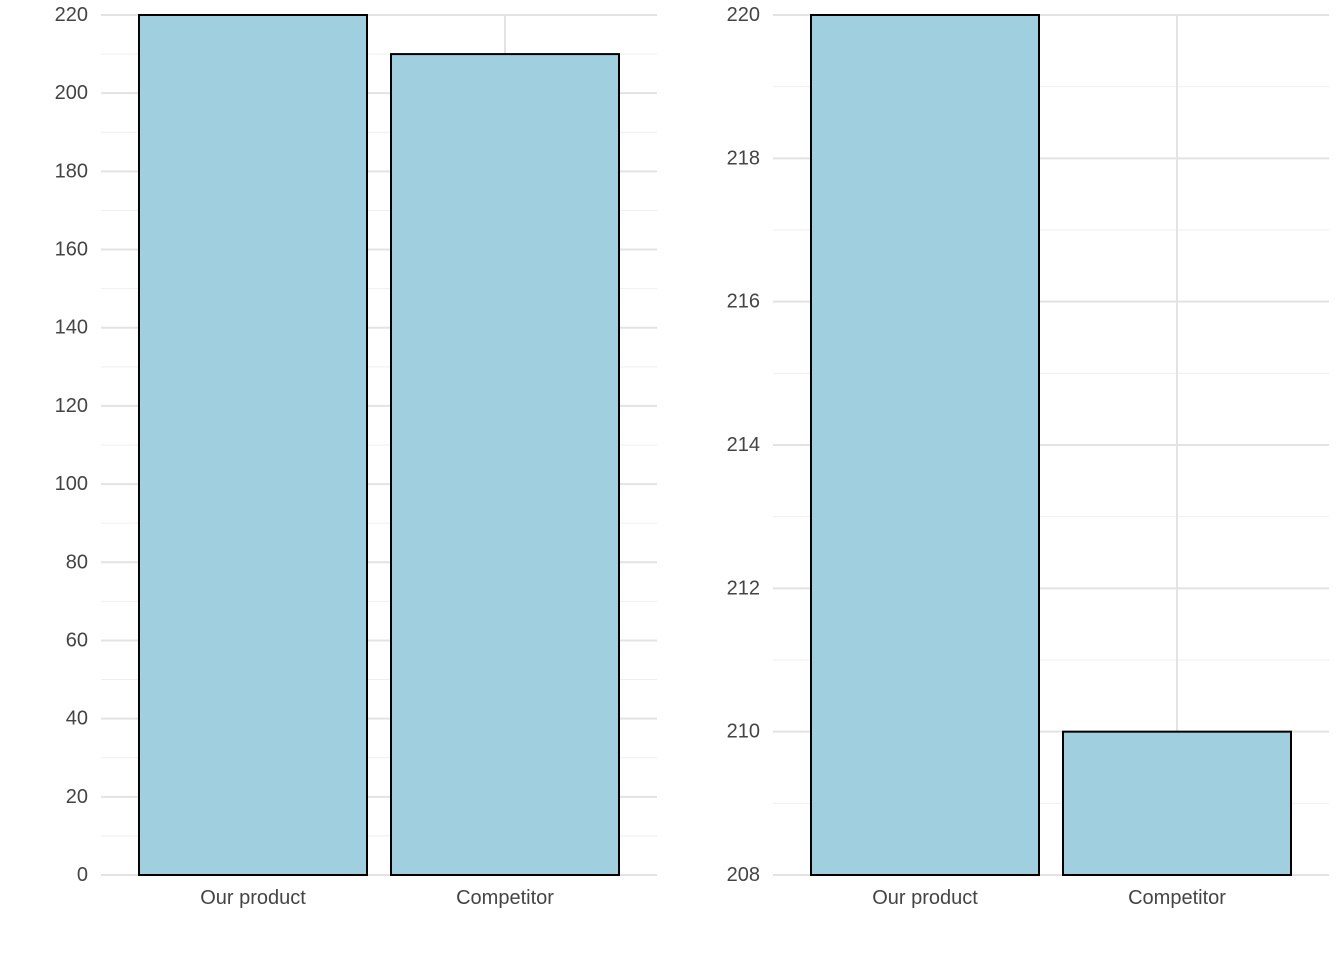 The width and height of the screenshot is (1344, 965). I want to click on y-tick-label: 140, so click(71, 328).